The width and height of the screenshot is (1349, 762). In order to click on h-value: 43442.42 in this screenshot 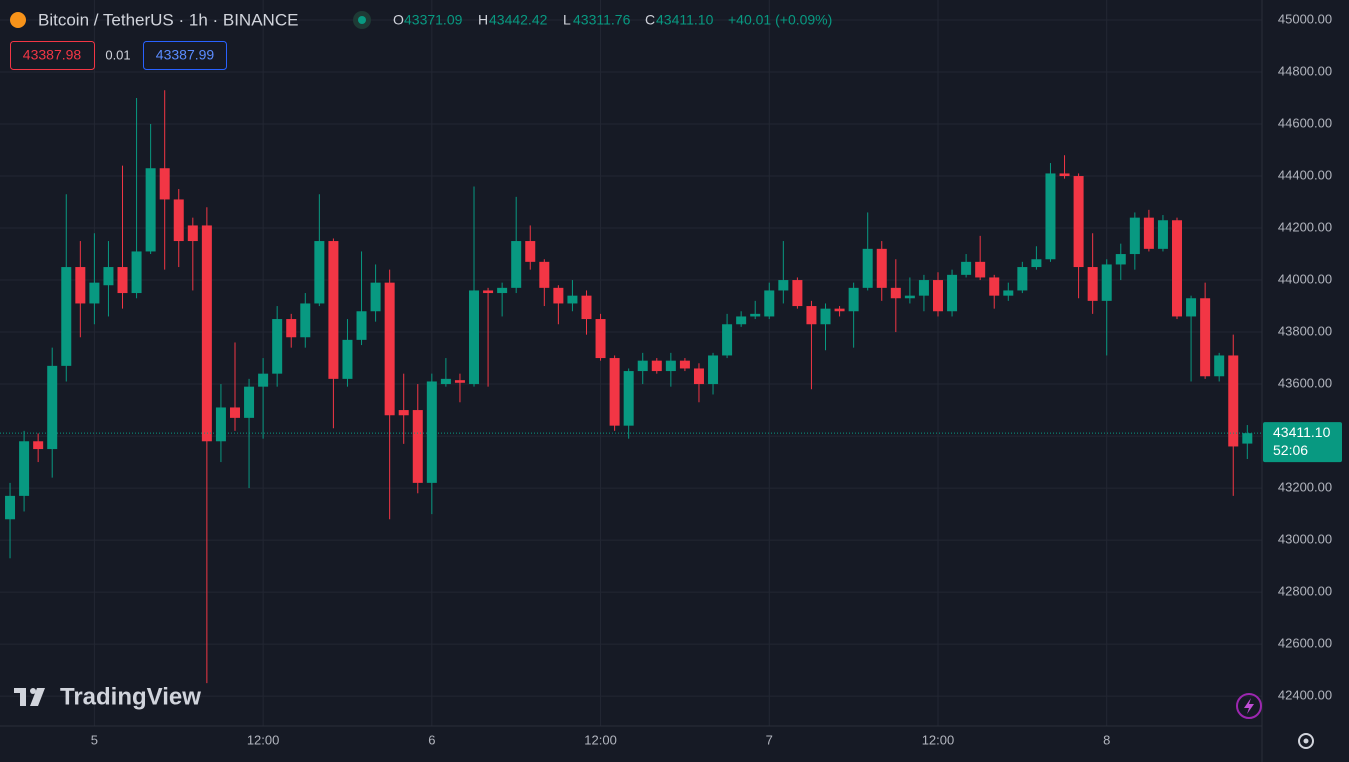, I will do `click(518, 20)`.